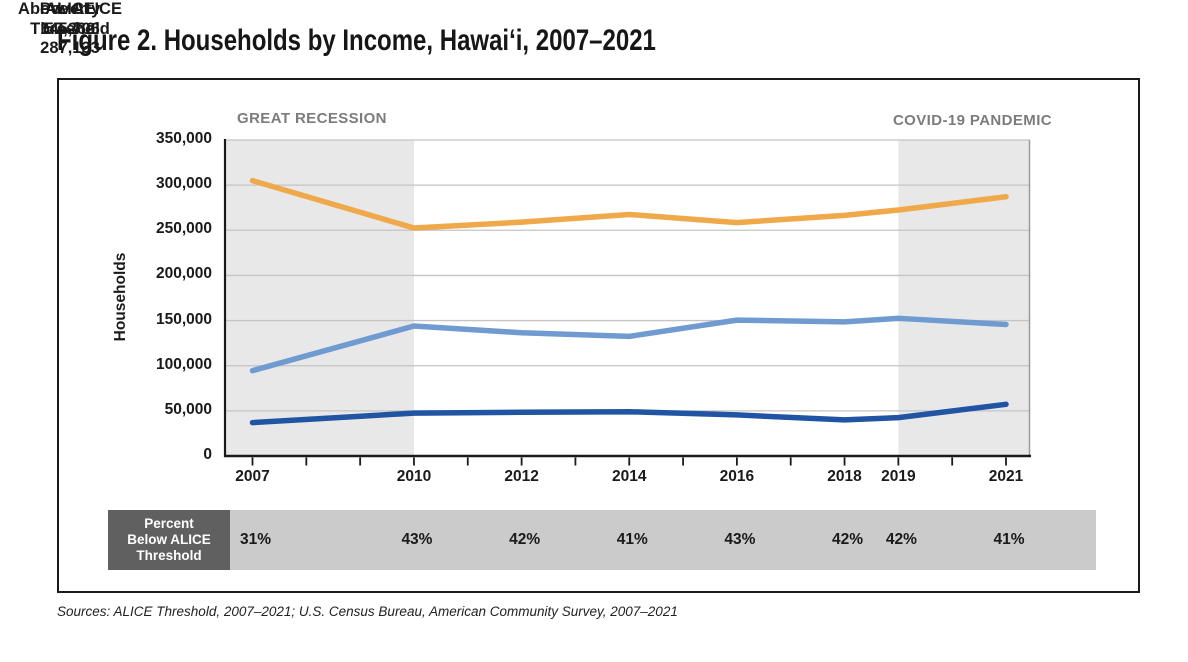  I want to click on series-label-poverty: Poverty 57,262, so click(70, 19).